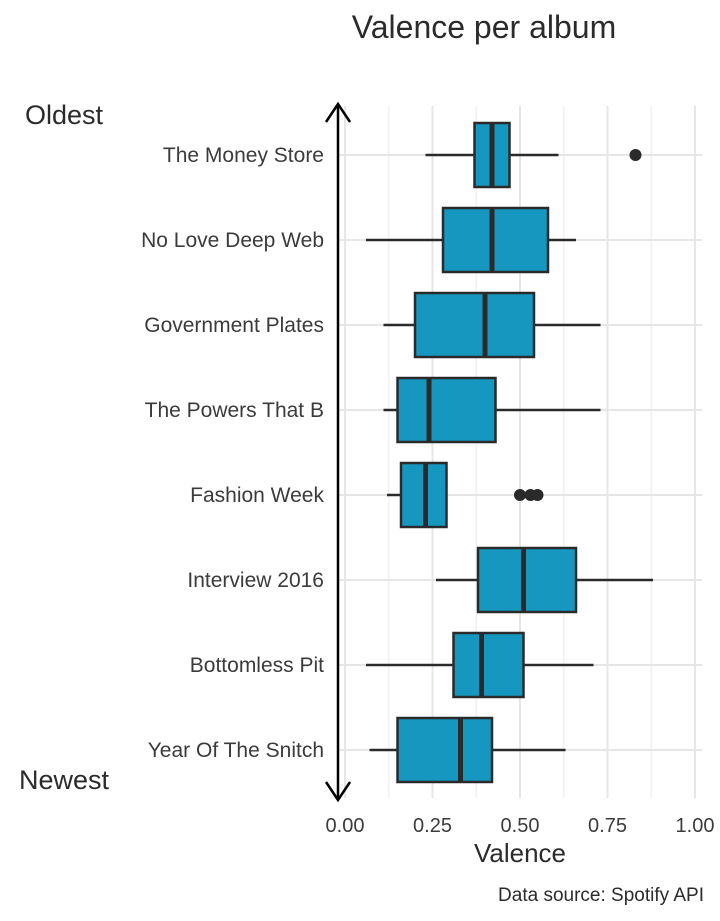 The width and height of the screenshot is (720, 921). Describe the element at coordinates (338, 792) in the screenshot. I see `arrow-head-down` at that location.